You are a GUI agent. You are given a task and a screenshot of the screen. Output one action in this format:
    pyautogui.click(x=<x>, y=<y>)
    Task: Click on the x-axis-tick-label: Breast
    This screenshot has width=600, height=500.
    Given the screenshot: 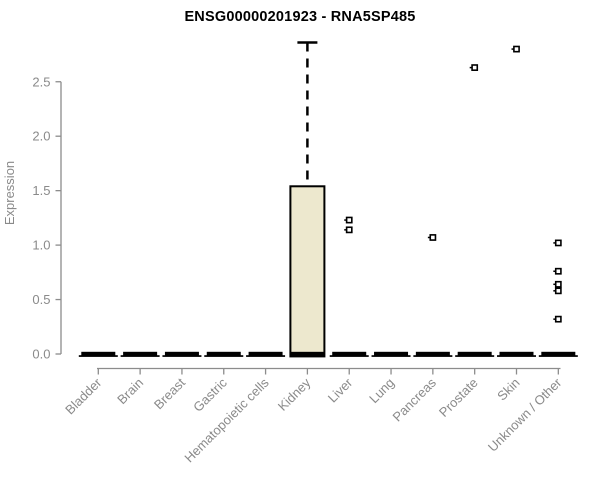 What is the action you would take?
    pyautogui.click(x=169, y=393)
    